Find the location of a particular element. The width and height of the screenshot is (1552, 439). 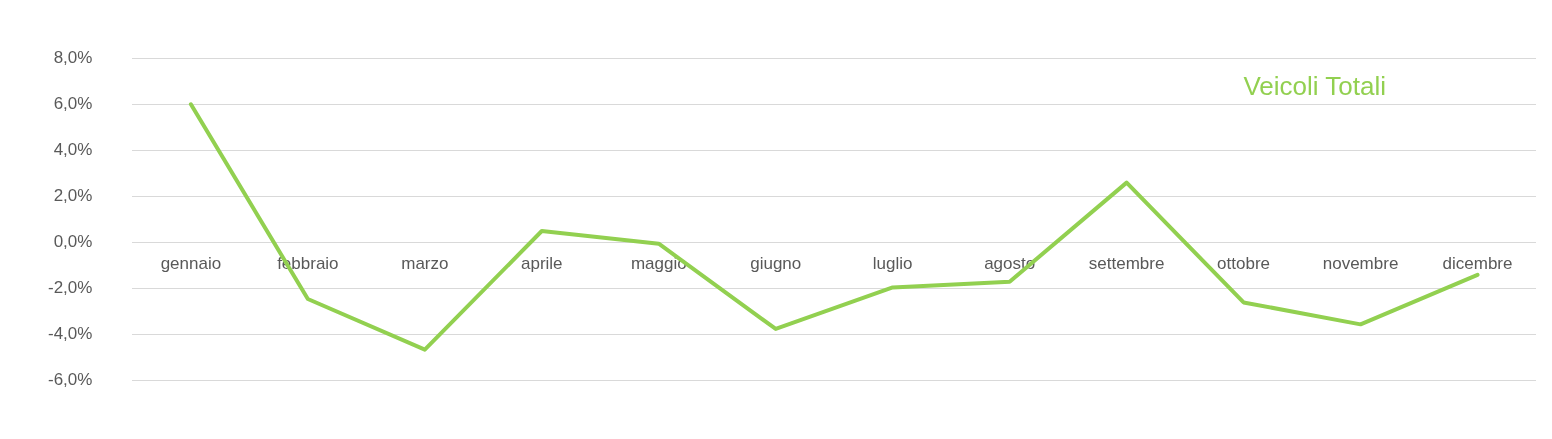

text: Veicoli Totali is located at coordinates (1314, 86).